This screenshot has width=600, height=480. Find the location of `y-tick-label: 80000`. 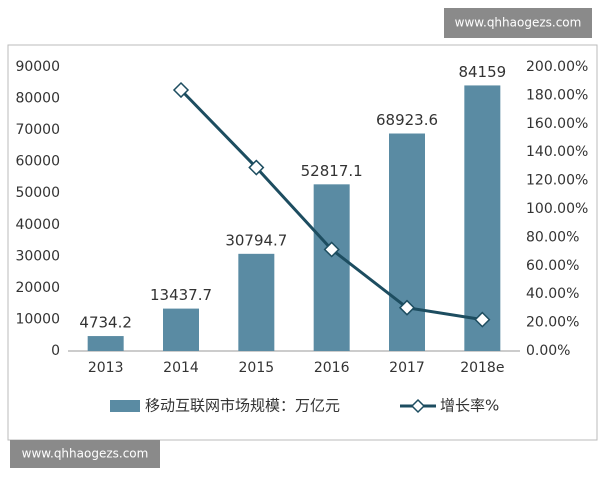

y-tick-label: 80000 is located at coordinates (37, 99).